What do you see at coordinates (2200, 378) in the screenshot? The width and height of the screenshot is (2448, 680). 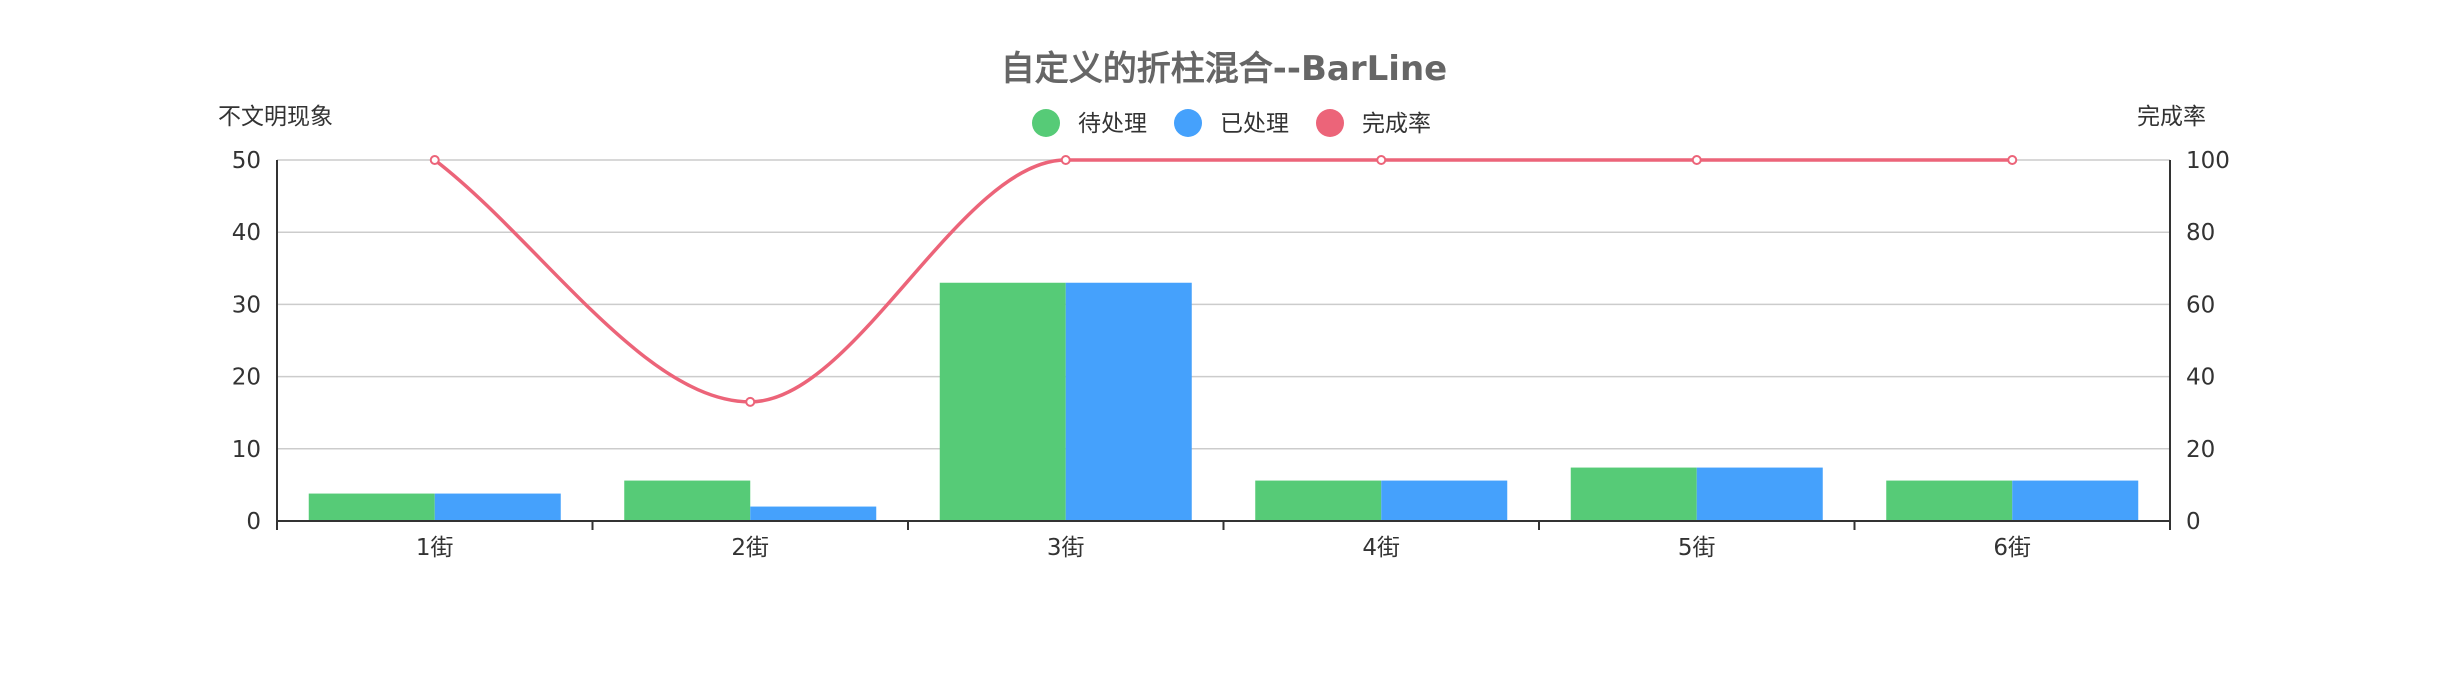 I see `right-tick-label: 40` at bounding box center [2200, 378].